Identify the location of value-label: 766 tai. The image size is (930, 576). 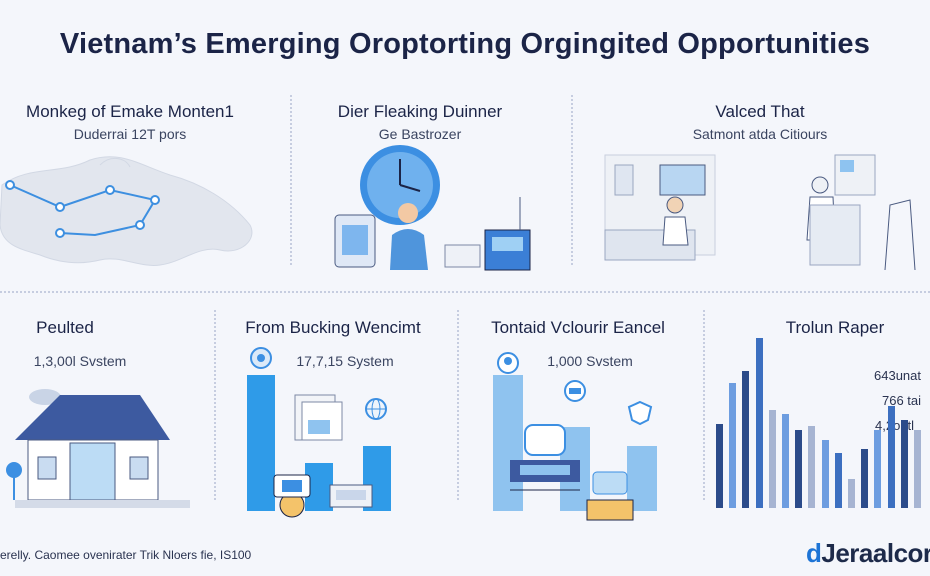
(902, 400).